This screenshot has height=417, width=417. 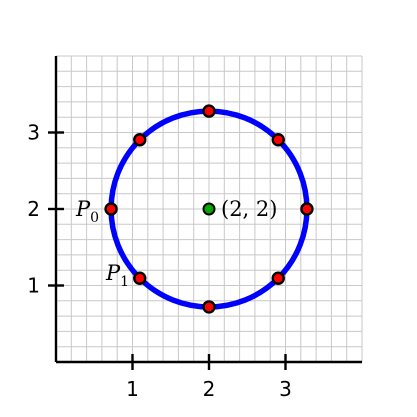 I want to click on label-p1-main: P, so click(x=113, y=273).